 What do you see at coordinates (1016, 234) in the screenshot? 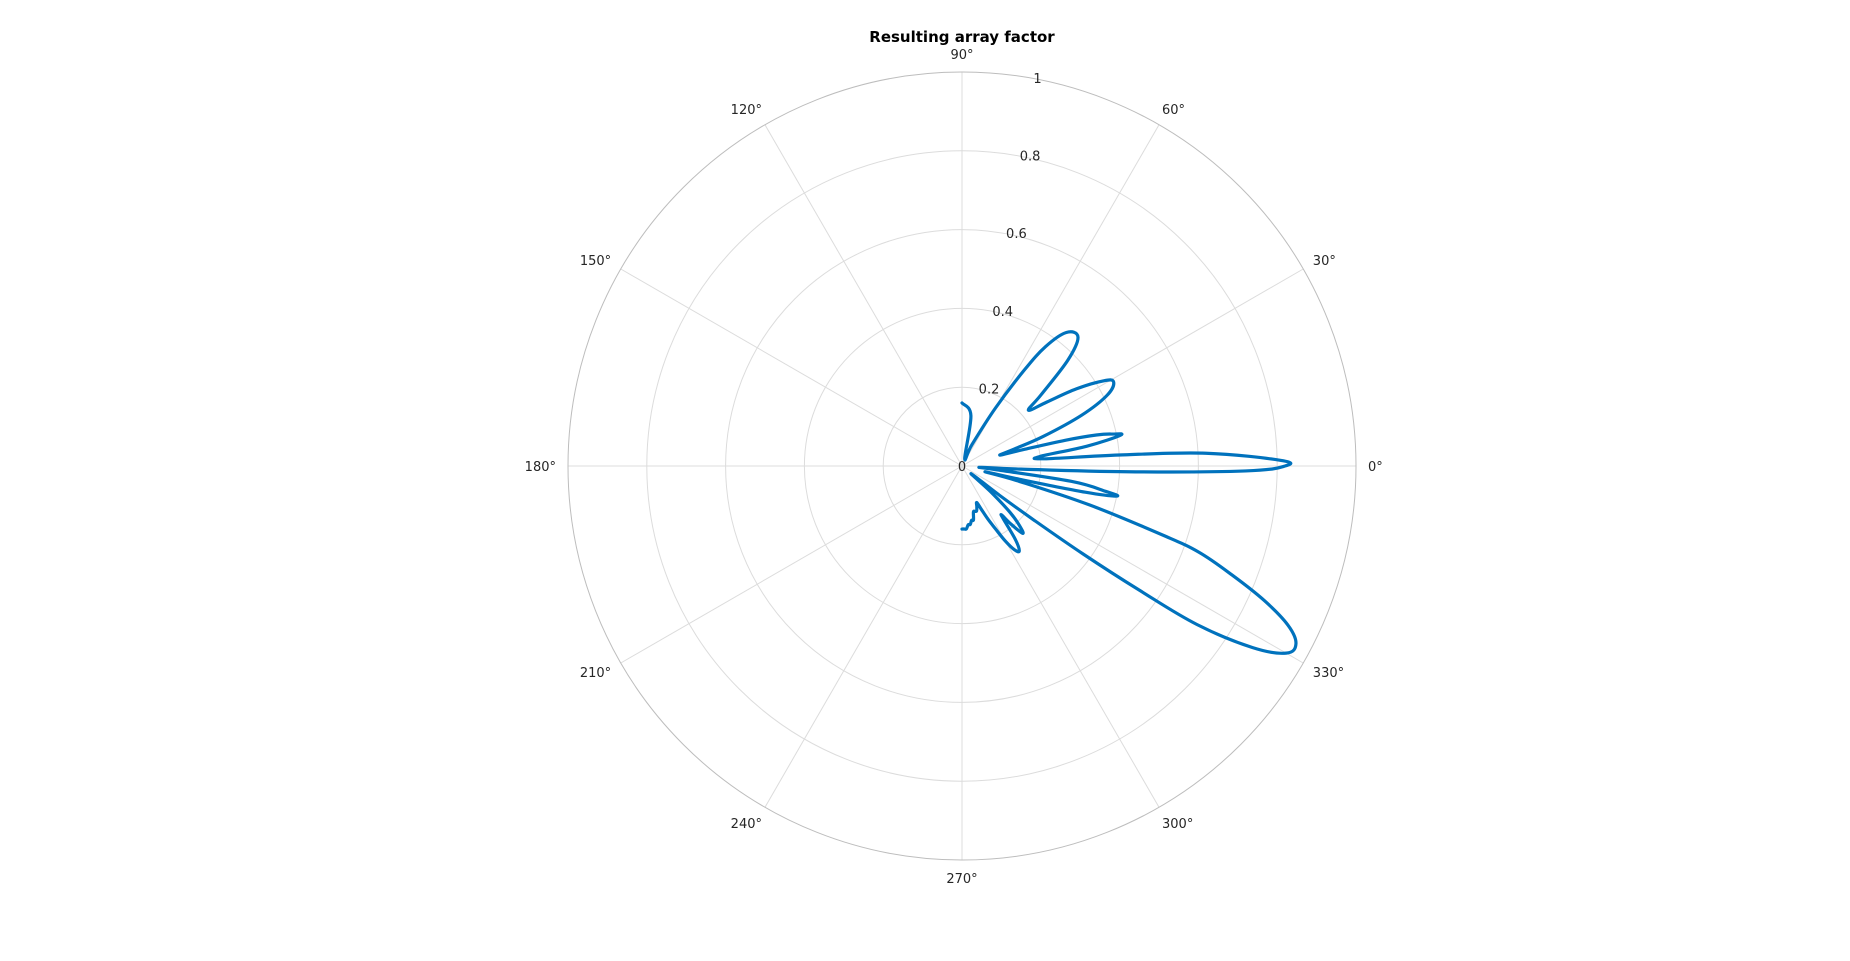
I see `r-tick-label-3: 0.6` at bounding box center [1016, 234].